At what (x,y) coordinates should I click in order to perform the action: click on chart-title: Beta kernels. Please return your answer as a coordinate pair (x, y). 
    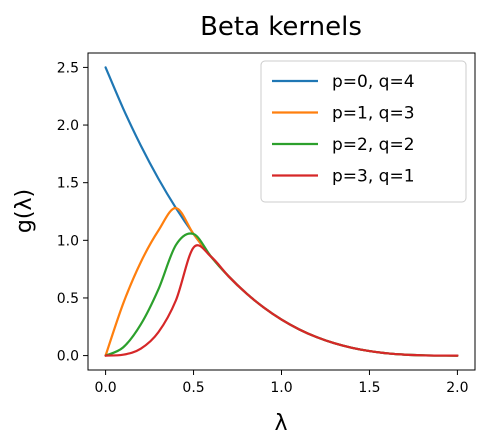
    Looking at the image, I should click on (281, 27).